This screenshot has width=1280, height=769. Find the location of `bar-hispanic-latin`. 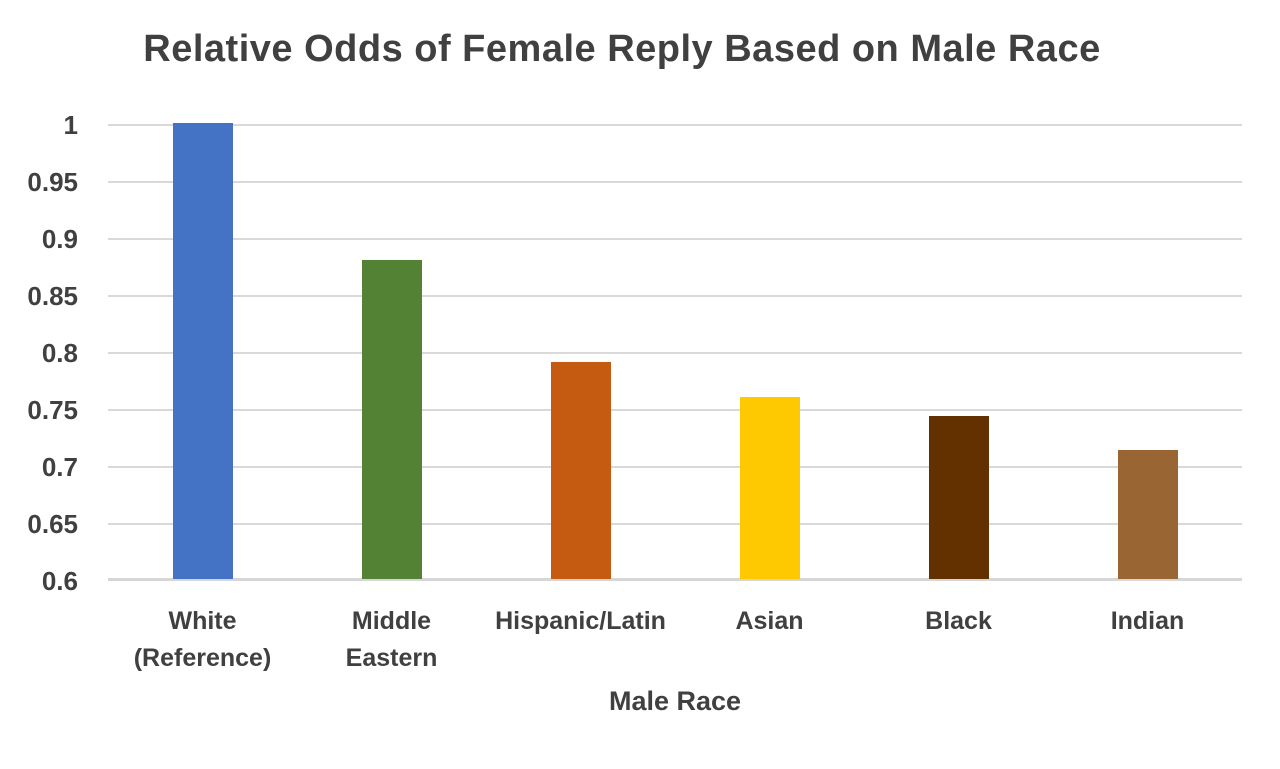

bar-hispanic-latin is located at coordinates (580, 470).